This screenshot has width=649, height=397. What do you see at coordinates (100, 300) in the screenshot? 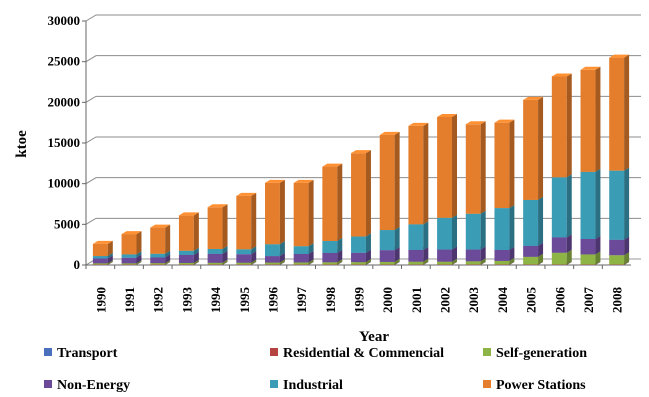
I see `x-tick-label: 1990` at bounding box center [100, 300].